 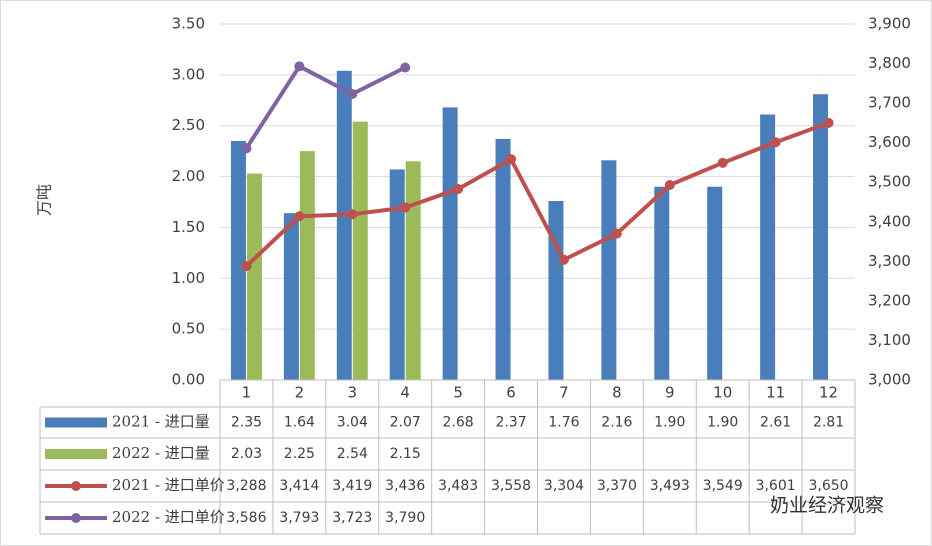 What do you see at coordinates (246, 423) in the screenshot?
I see `table-cell: 2.35` at bounding box center [246, 423].